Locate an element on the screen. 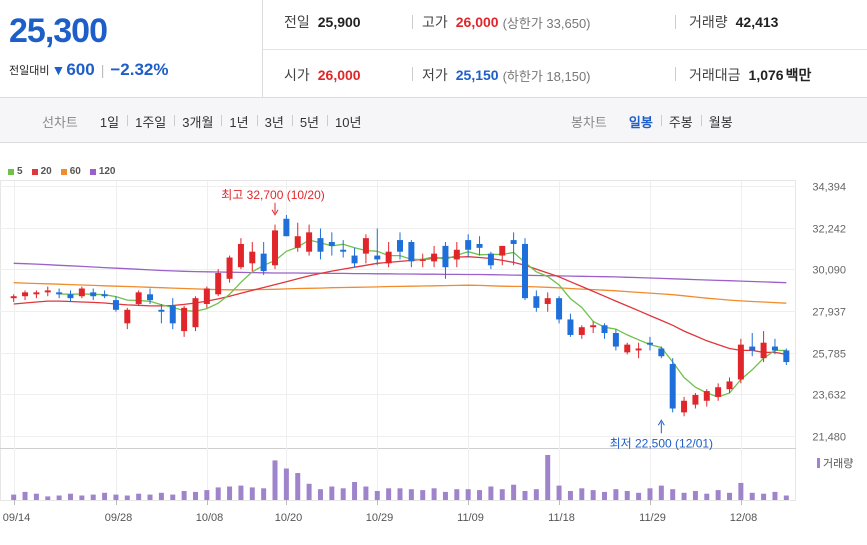  legend-item-ma120: 120 is located at coordinates (102, 171).